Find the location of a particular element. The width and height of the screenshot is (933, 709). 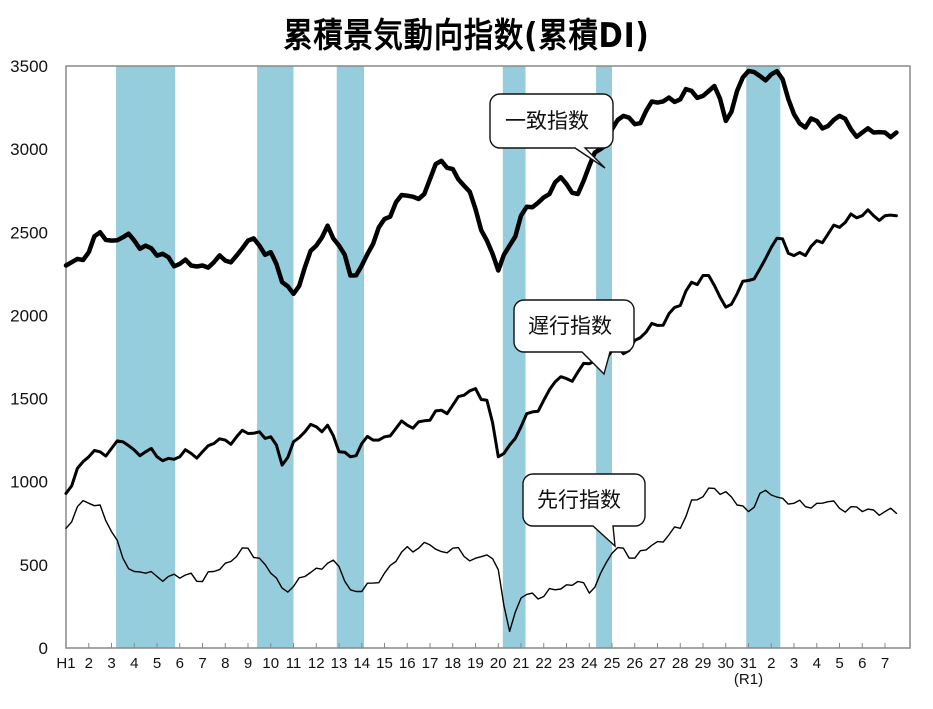

x-tick-label: 22 is located at coordinates (543, 663).